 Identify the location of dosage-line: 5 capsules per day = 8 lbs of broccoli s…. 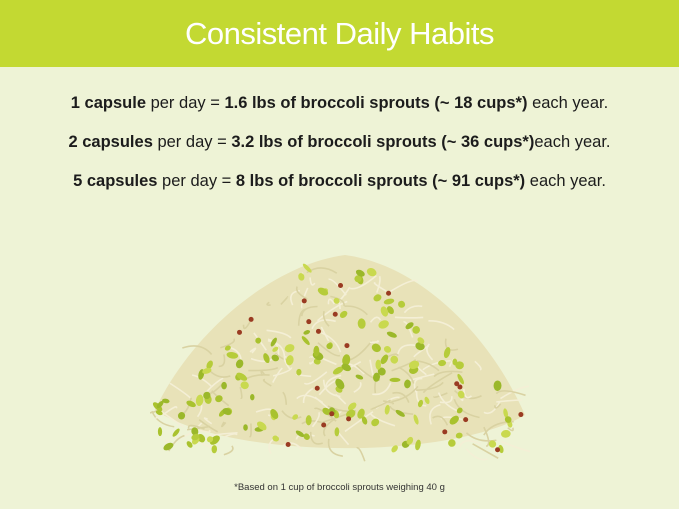
(339, 189).